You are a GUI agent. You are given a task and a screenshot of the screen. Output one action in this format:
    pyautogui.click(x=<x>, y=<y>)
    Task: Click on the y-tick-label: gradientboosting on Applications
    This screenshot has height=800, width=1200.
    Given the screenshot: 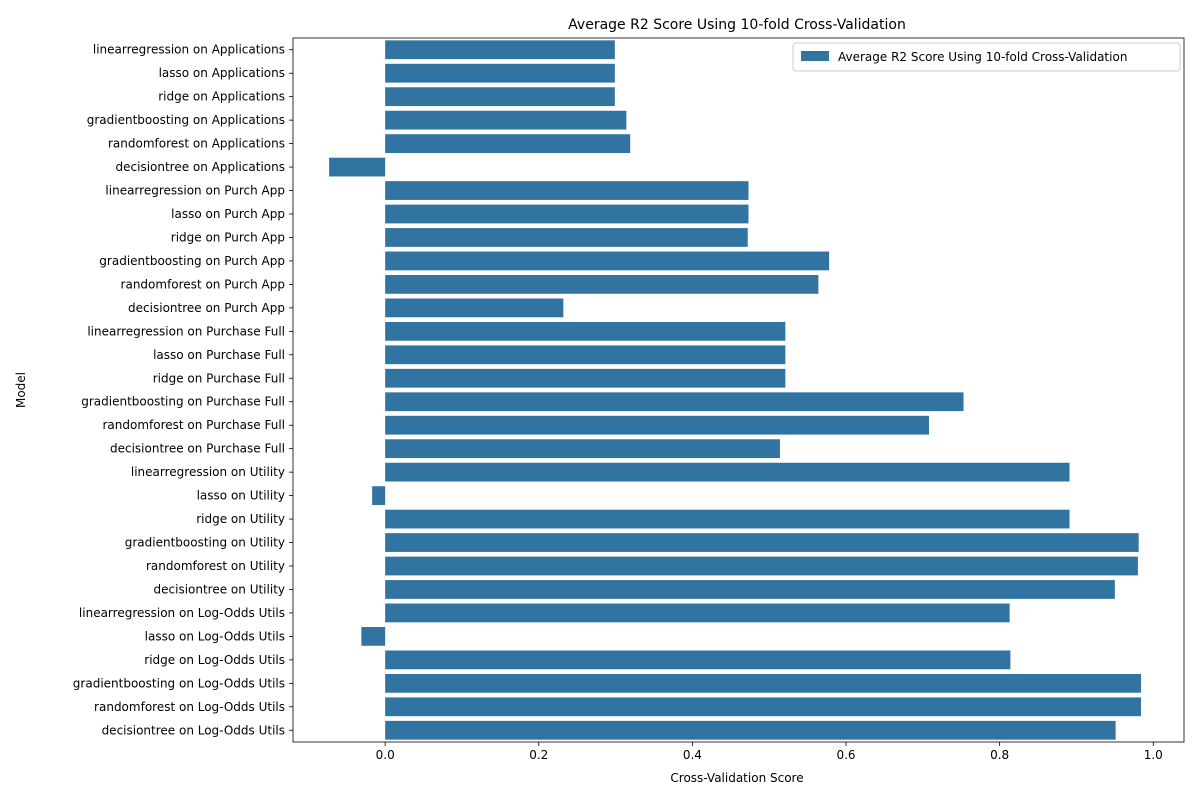 What is the action you would take?
    pyautogui.click(x=186, y=120)
    